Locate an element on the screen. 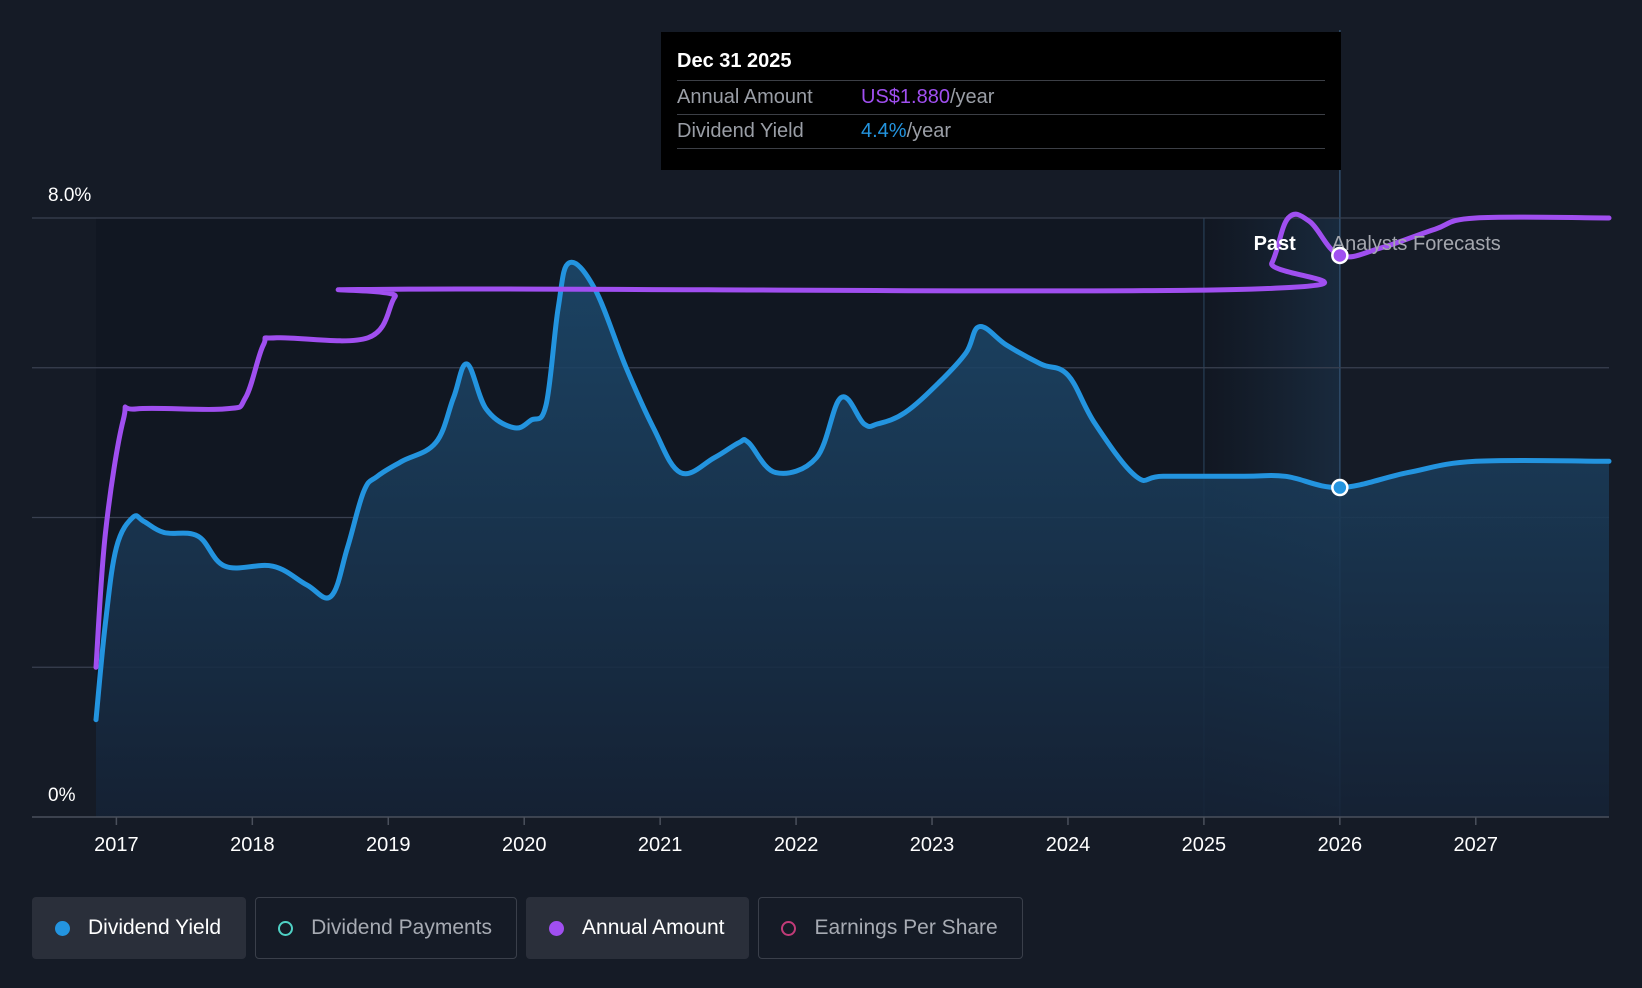  y-tick-label-top: 8.0% is located at coordinates (69, 195).